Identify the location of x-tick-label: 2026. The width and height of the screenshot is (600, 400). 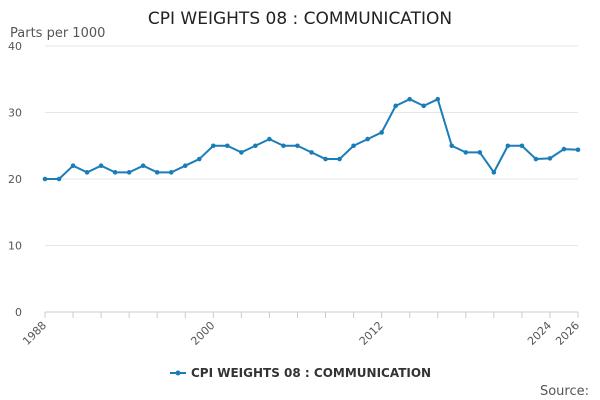
(567, 333).